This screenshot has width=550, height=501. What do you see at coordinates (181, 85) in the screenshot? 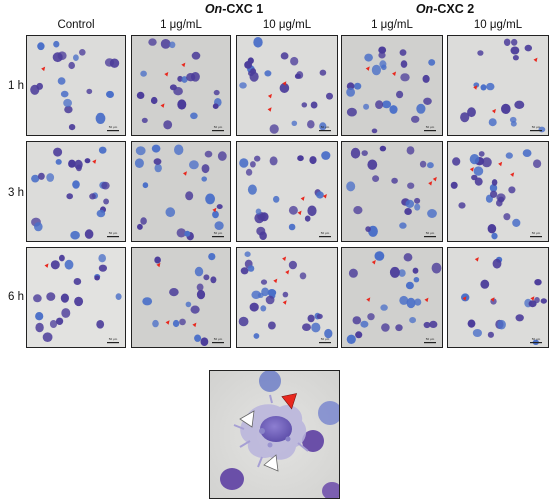
I see `micrograph-1h-cxc1-1: 50 μm` at bounding box center [181, 85].